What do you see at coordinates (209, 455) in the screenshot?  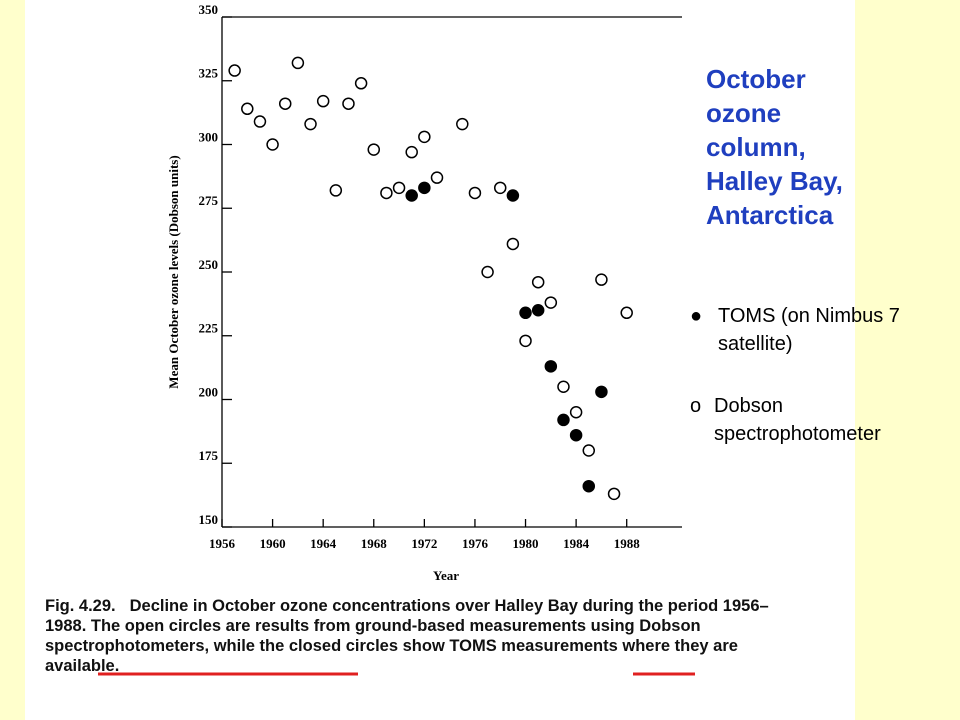 I see `y-tick-label: 175` at bounding box center [209, 455].